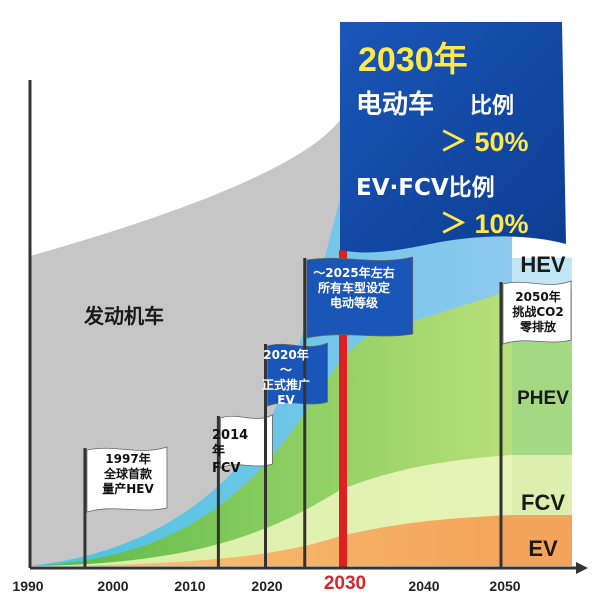 Image resolution: width=612 pixels, height=605 pixels. I want to click on x-tick-label: 2010, so click(190, 586).